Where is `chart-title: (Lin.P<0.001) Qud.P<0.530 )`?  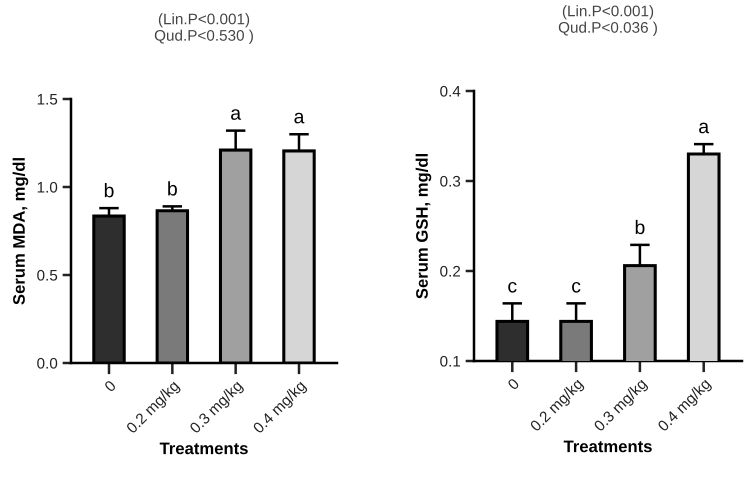
chart-title: (Lin.P<0.001) Qud.P<0.530 ) is located at coordinates (203, 28).